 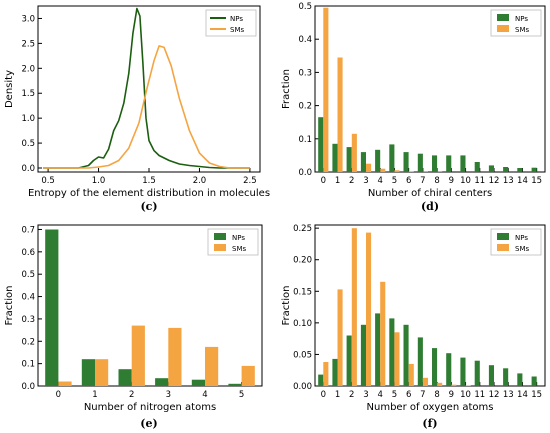 What do you see at coordinates (351, 181) in the screenshot?
I see `x-tick-label: 2` at bounding box center [351, 181].